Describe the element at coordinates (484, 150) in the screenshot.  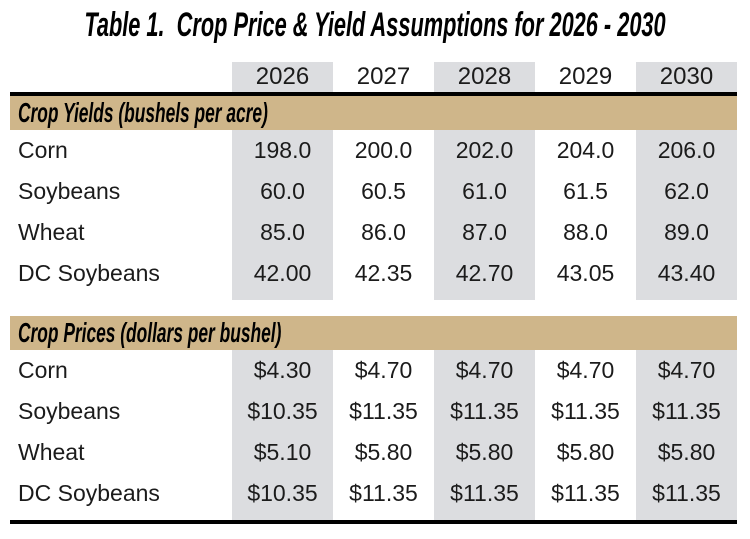
I see `value-cell: 202.0` at that location.